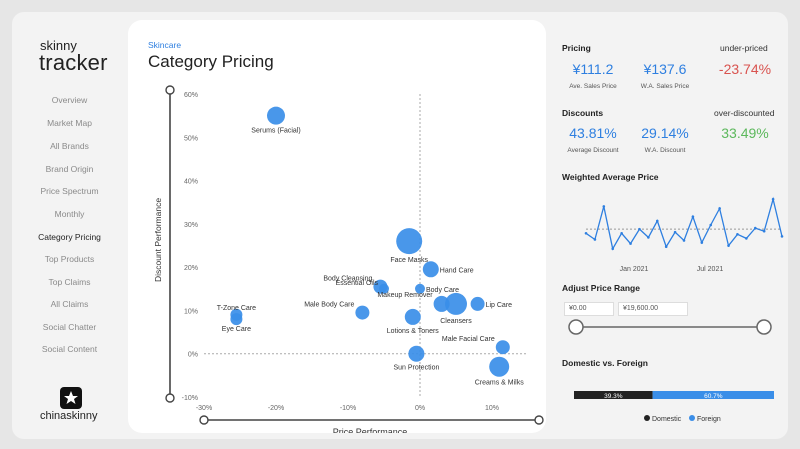 Image resolution: width=800 pixels, height=449 pixels. Describe the element at coordinates (665, 86) in the screenshot. I see `wa-sales-price-label: W.A. Sales Price` at that location.